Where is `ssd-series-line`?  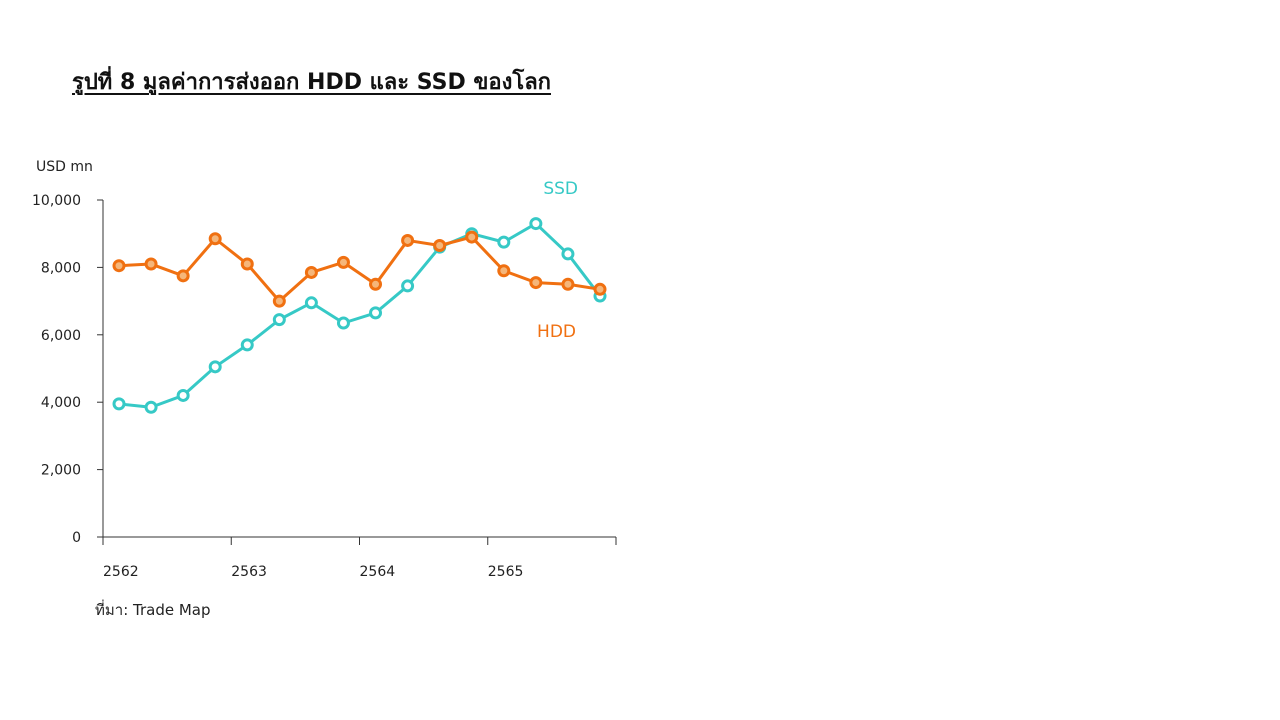
ssd-series-line is located at coordinates (360, 315).